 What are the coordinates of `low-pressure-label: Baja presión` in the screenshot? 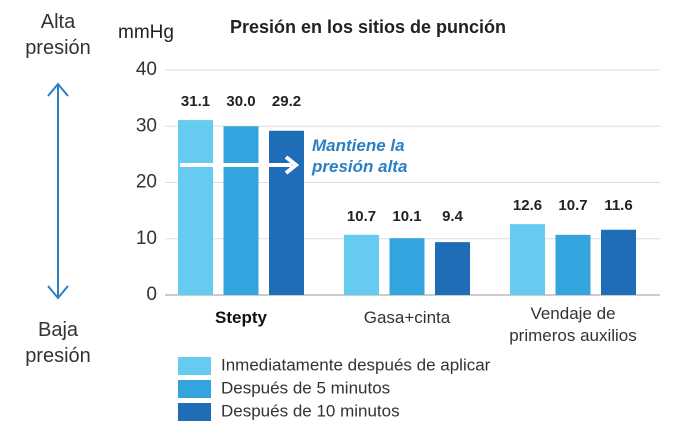 It's located at (58, 343).